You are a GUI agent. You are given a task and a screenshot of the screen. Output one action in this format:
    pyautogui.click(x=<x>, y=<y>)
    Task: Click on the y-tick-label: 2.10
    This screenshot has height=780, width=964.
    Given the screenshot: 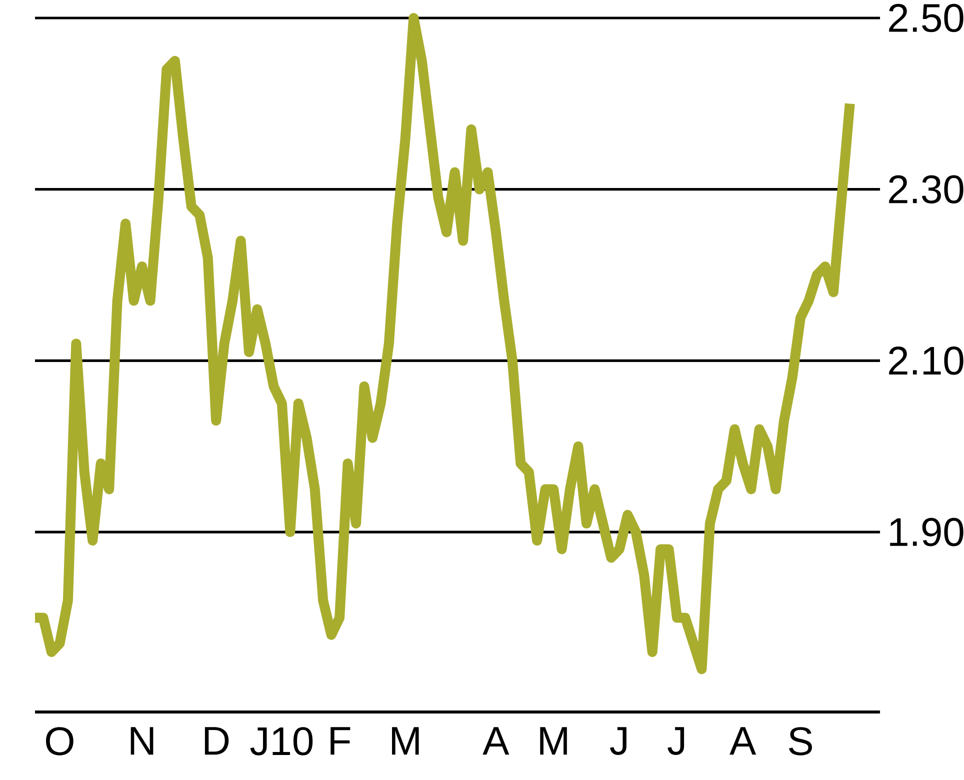 What is the action you would take?
    pyautogui.click(x=926, y=360)
    